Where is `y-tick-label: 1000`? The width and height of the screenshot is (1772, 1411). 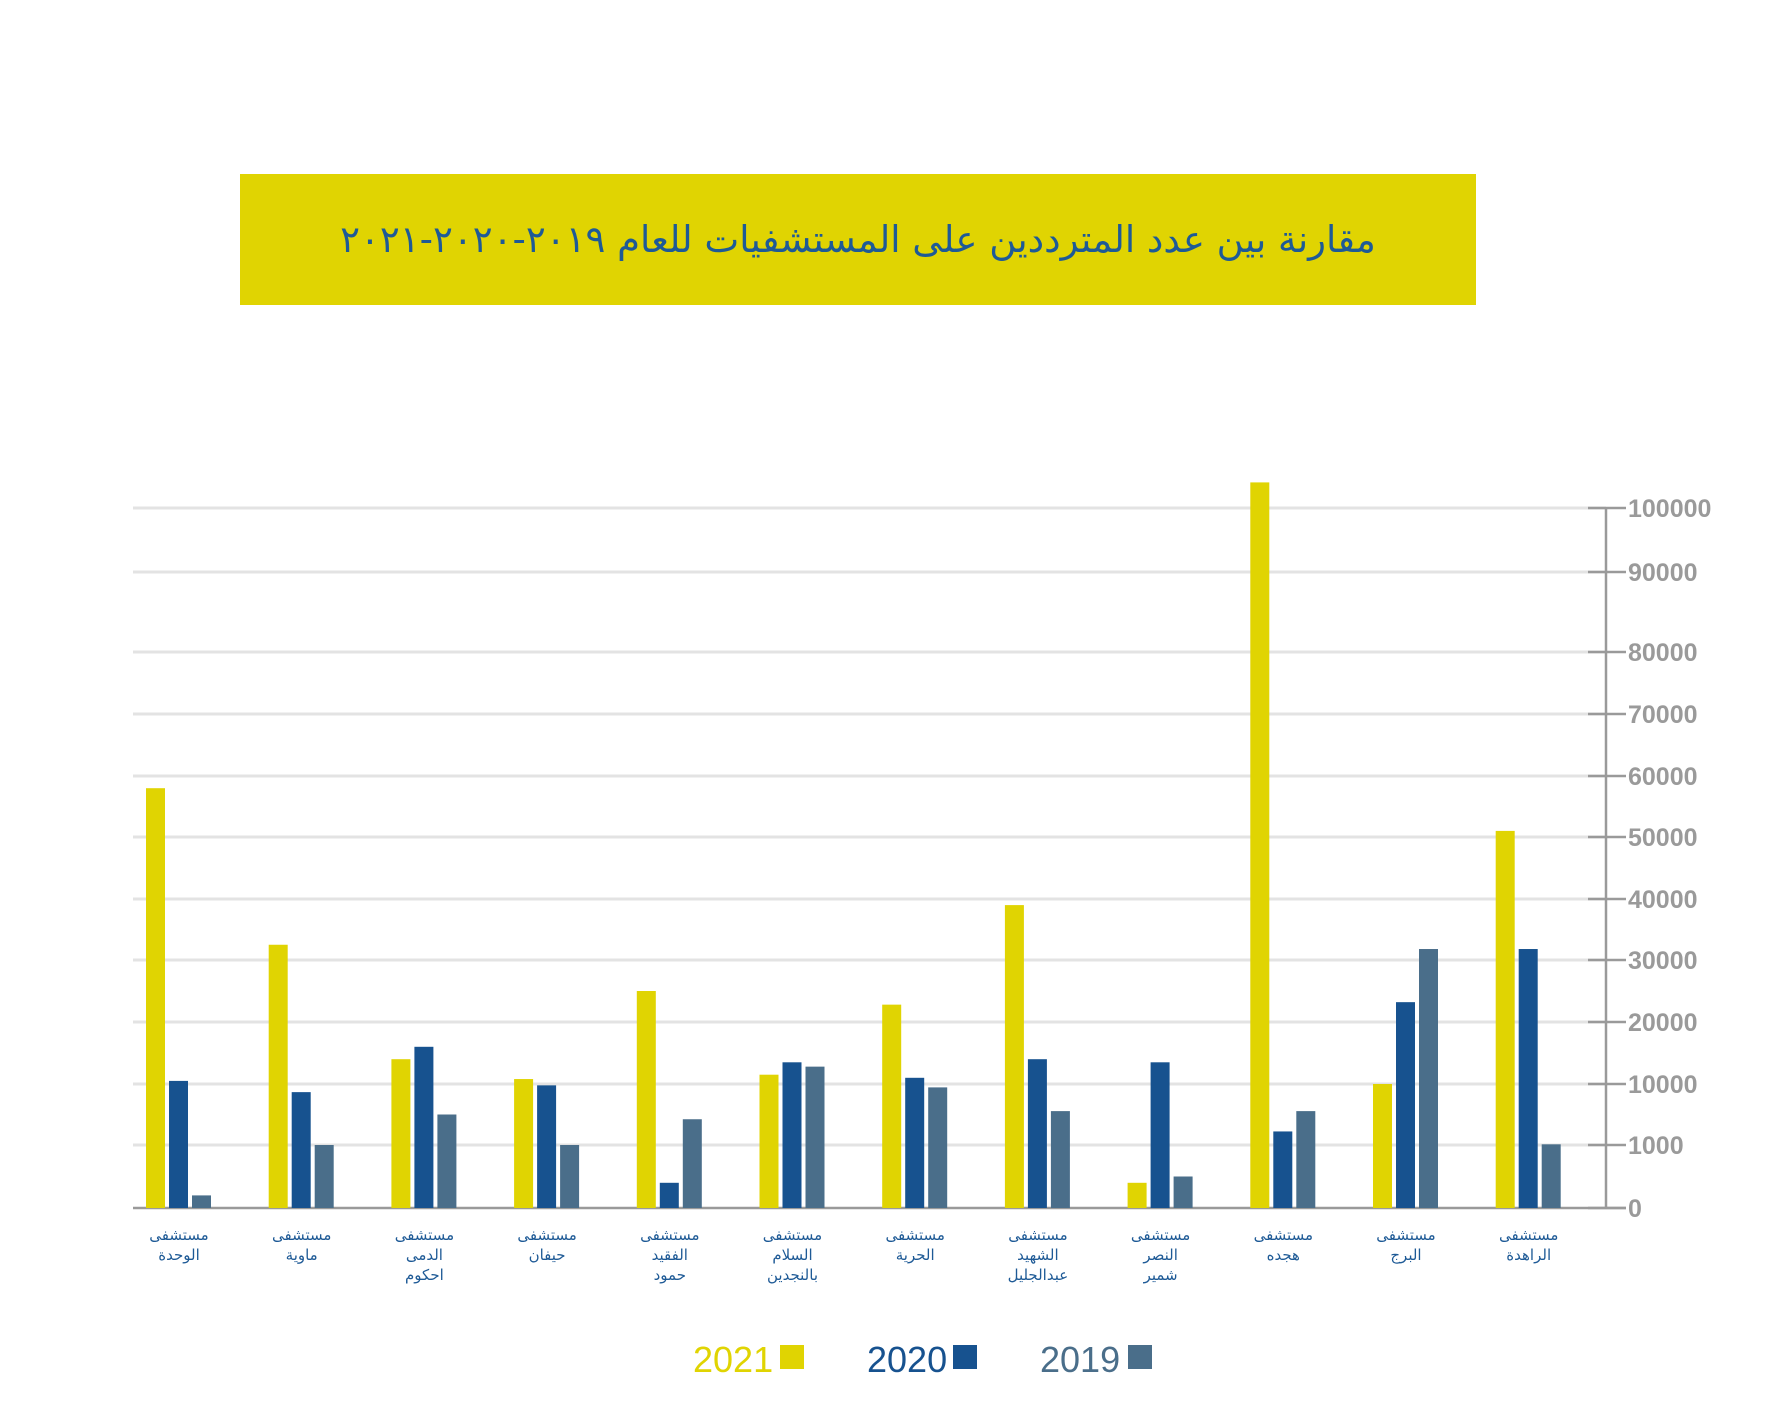
y-tick-label: 1000 is located at coordinates (1656, 1146).